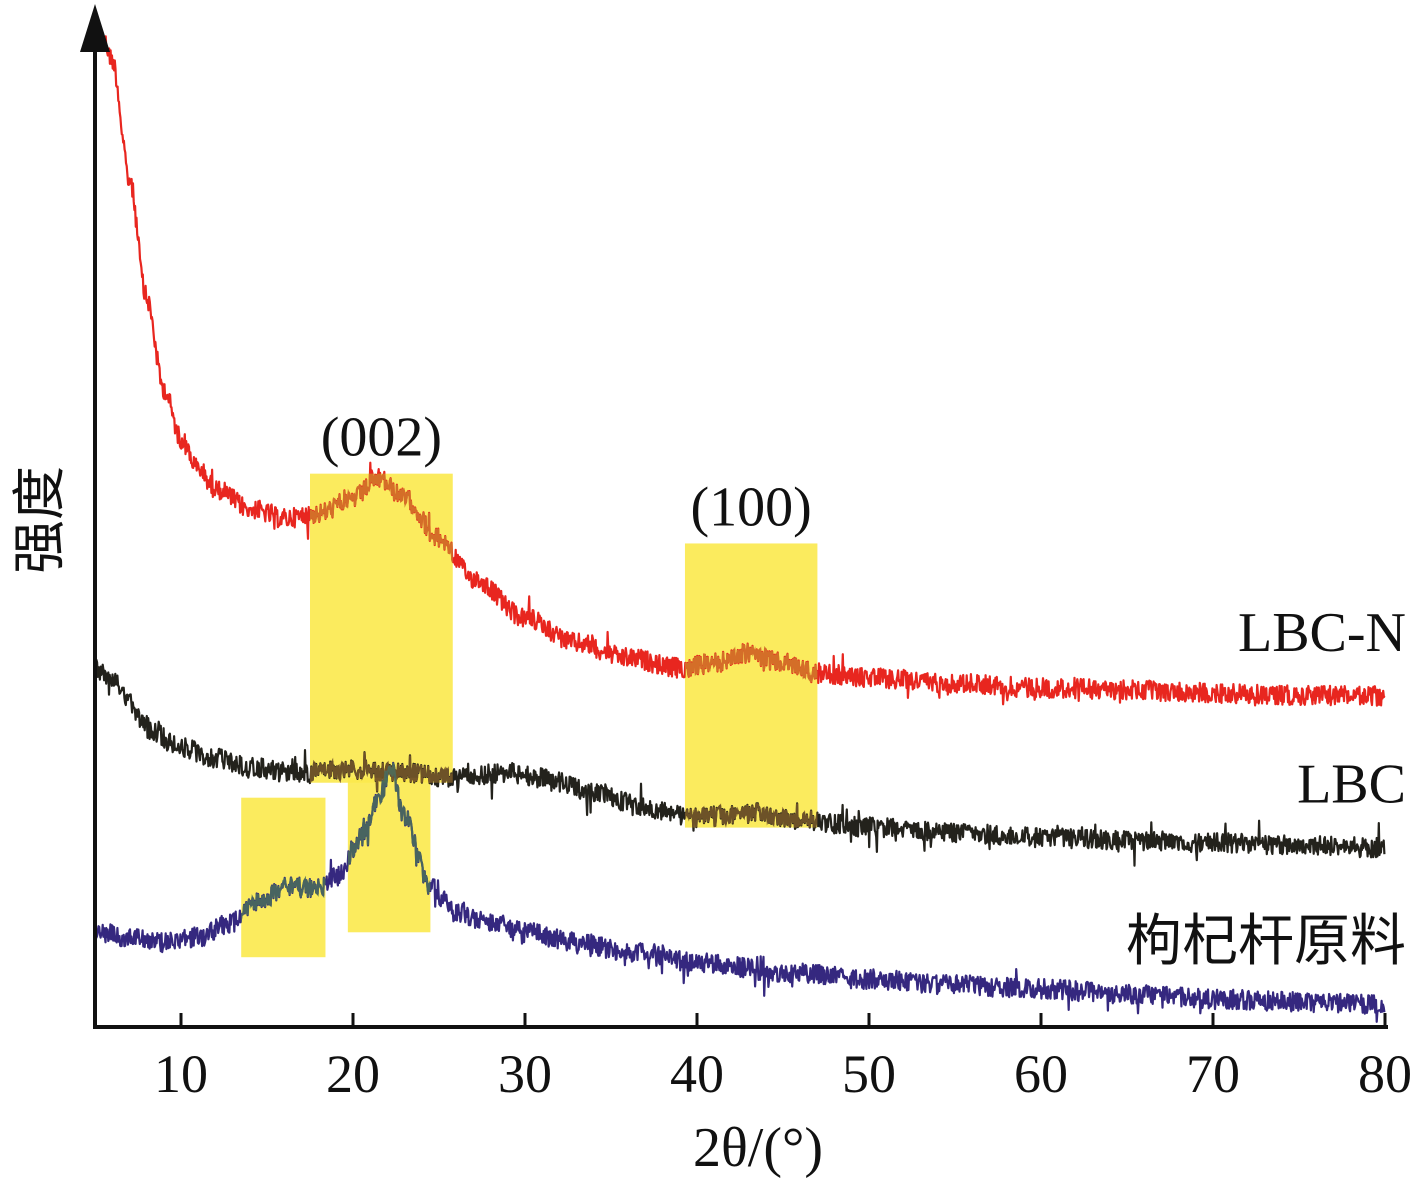  I want to click on region-annotations: (002) (100), so click(566, 473).